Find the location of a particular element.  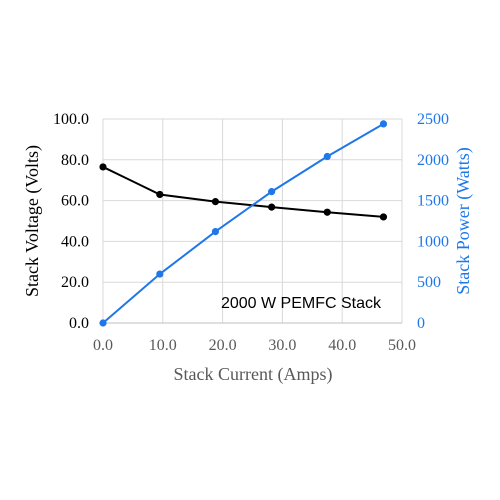

y2-tick-label: 2000 is located at coordinates (433, 160).